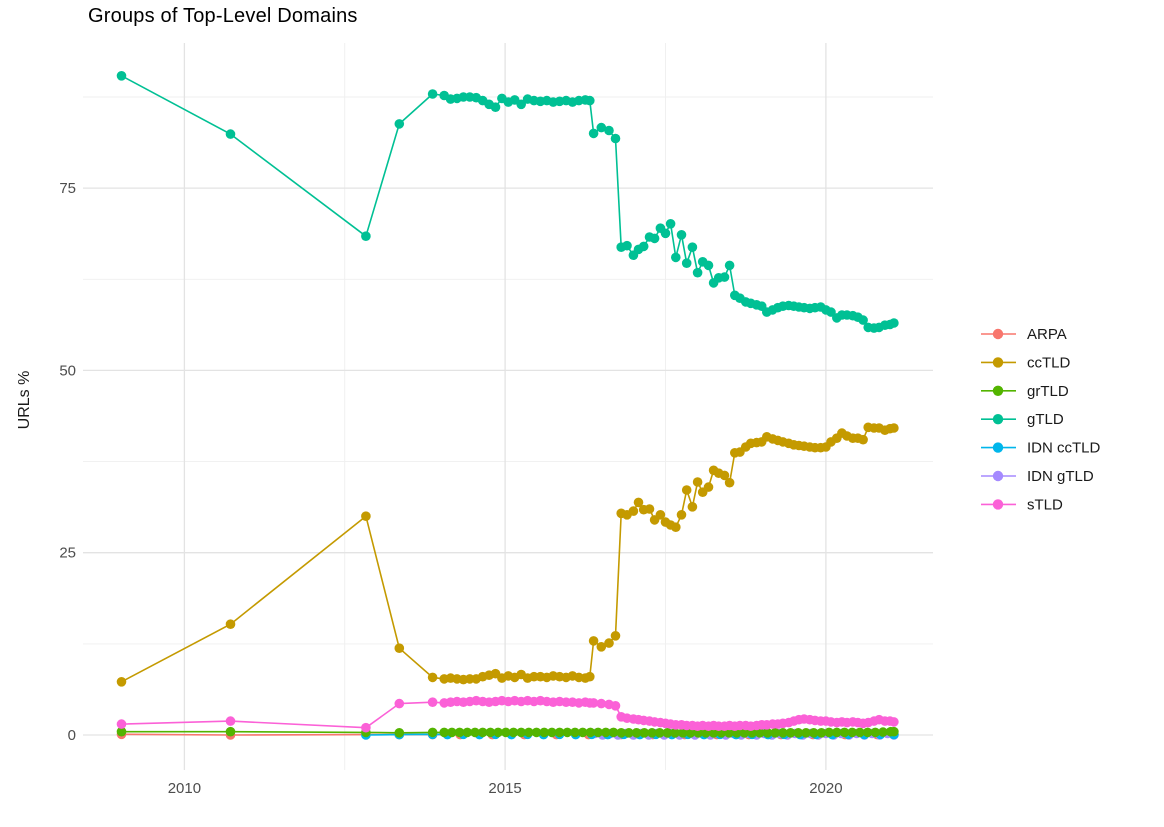 Image resolution: width=1164 pixels, height=827 pixels. Describe the element at coordinates (504, 788) in the screenshot. I see `x-tick-label: 2015` at that location.